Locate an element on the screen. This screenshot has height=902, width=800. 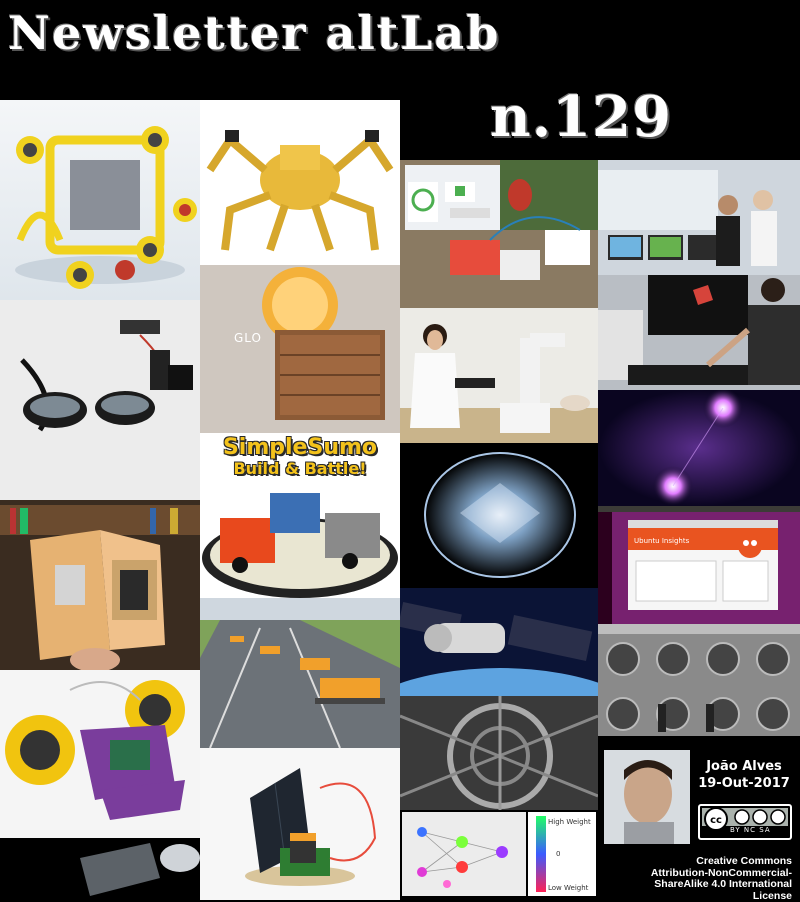
weight-legend: High Weight 0 Low Weight is located at coordinates (562, 854).